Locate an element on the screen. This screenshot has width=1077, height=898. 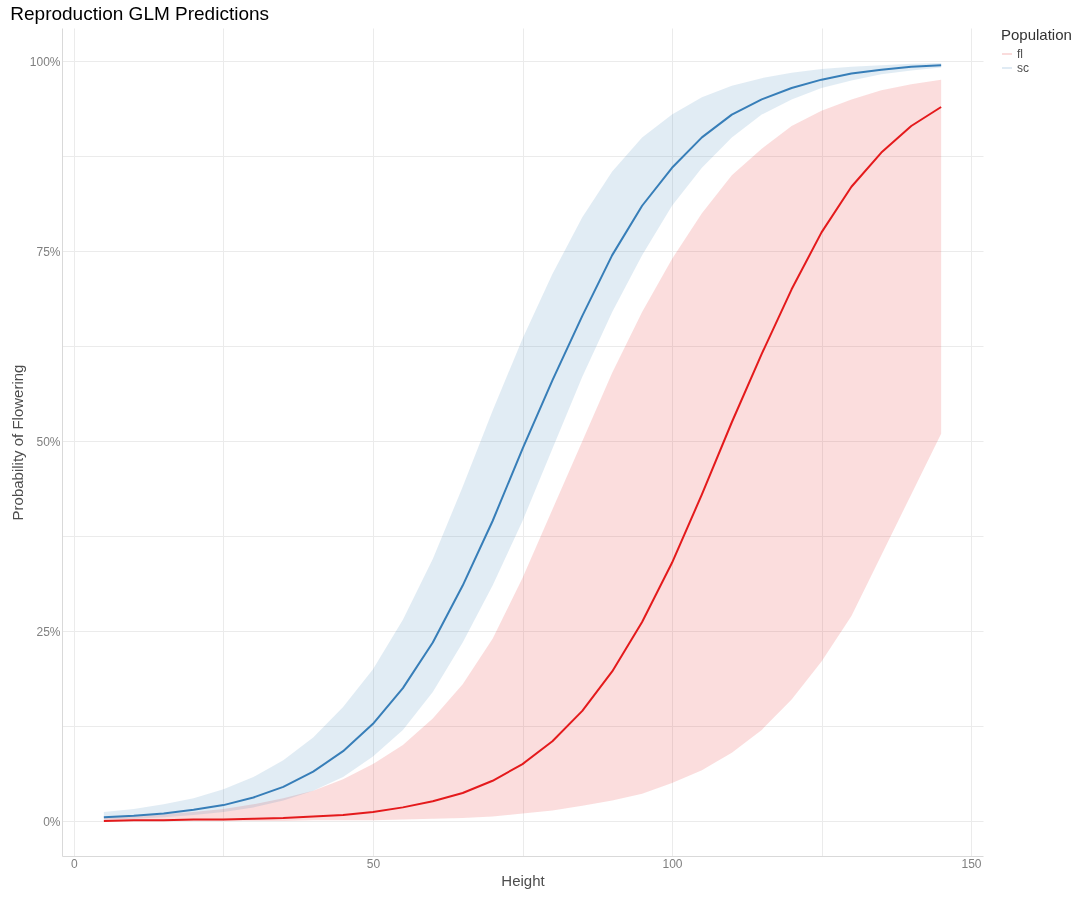
y-tick-label: 50% is located at coordinates (48, 441).